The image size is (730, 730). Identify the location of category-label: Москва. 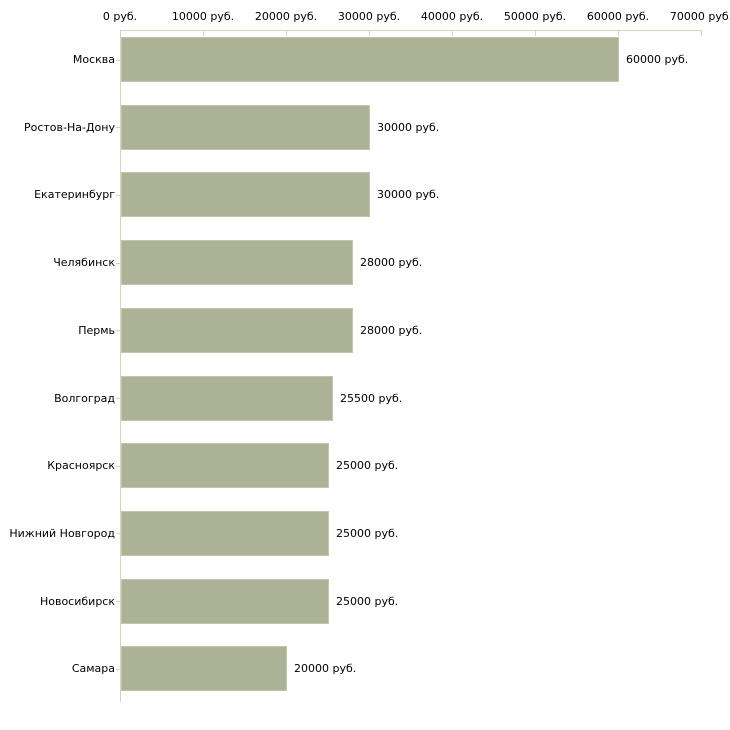
(93, 59).